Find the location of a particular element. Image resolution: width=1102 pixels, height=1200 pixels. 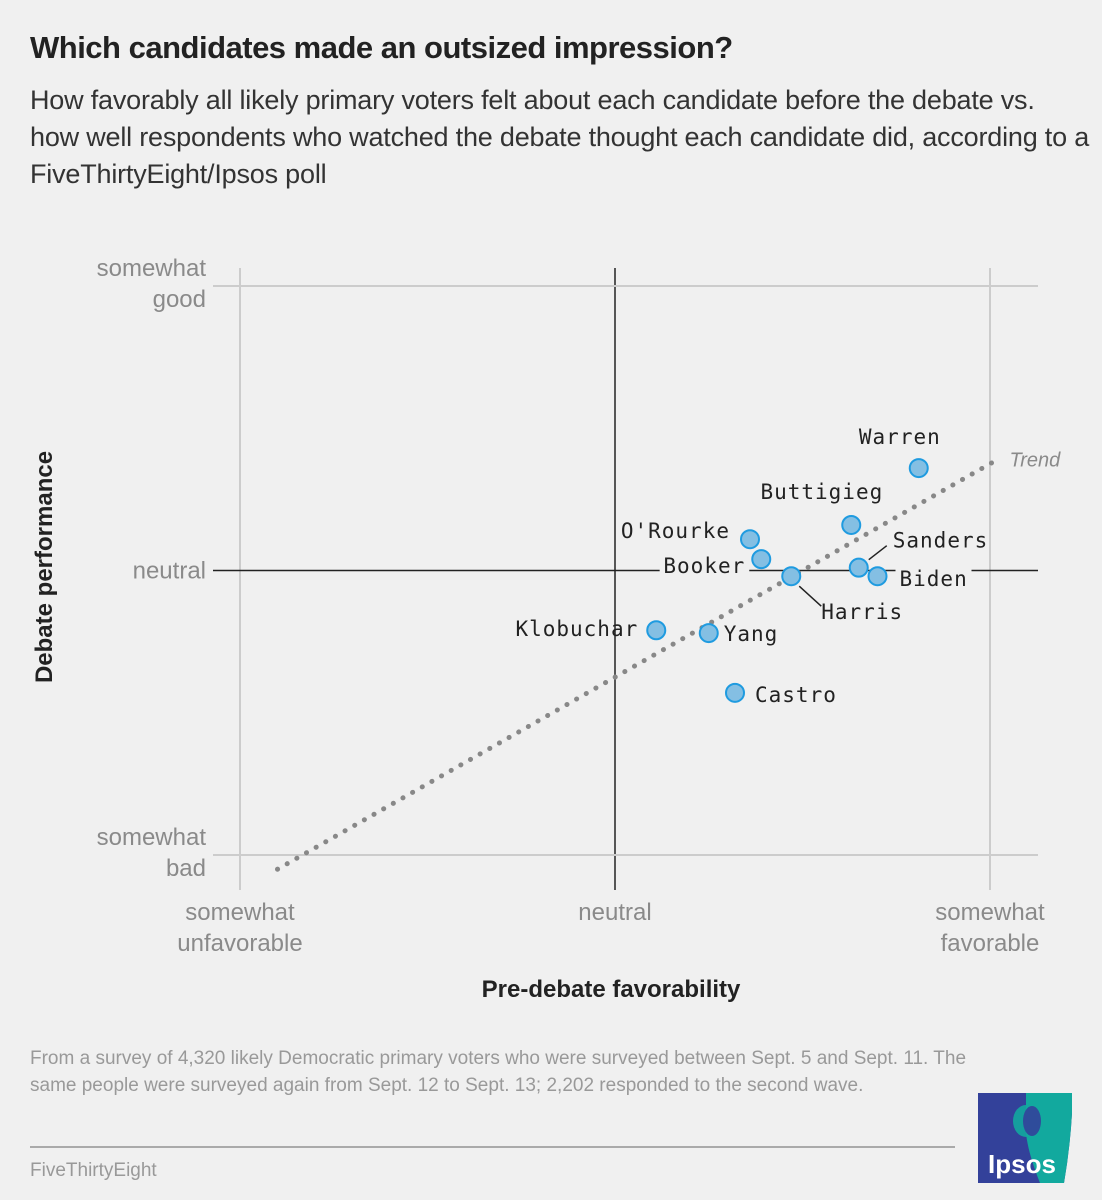

y-tick-label: neutral is located at coordinates (169, 571).